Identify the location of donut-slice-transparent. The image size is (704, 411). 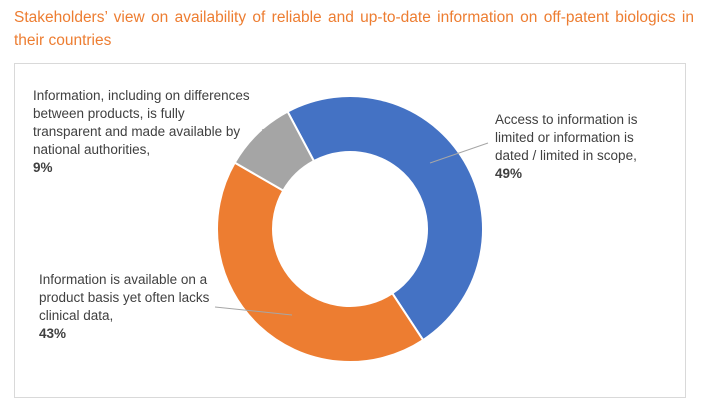
(274, 151).